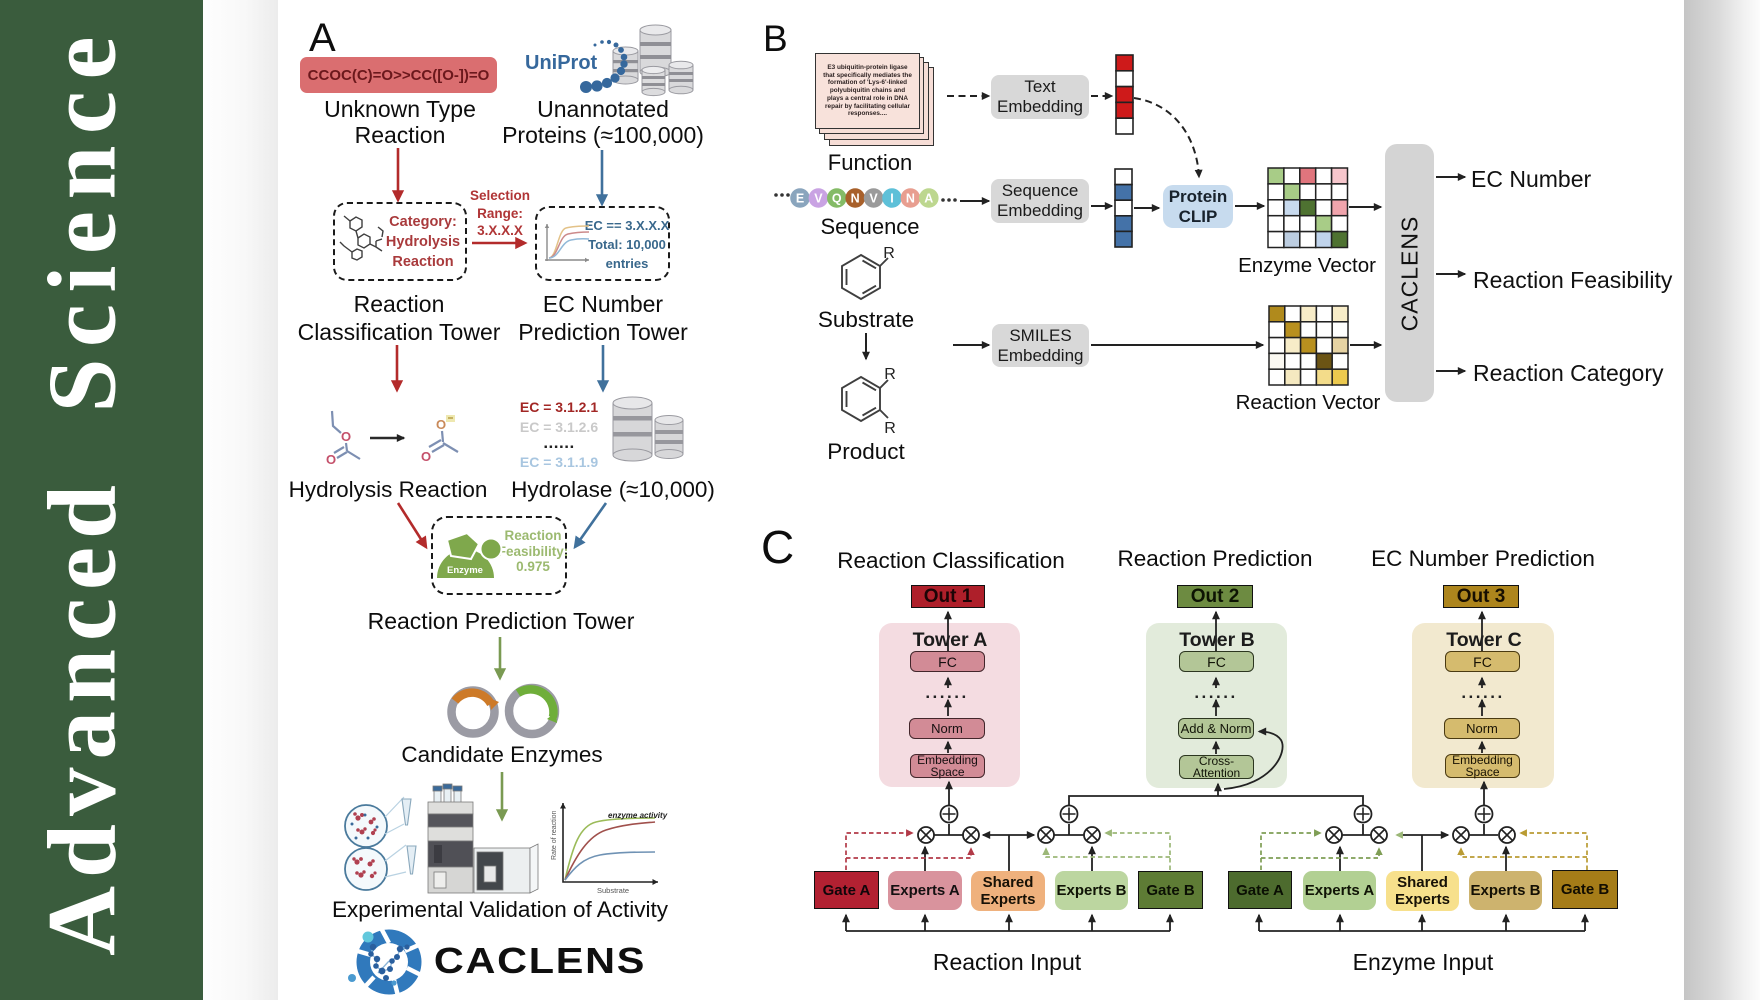 This screenshot has width=1760, height=1000. Describe the element at coordinates (891, 199) in the screenshot. I see `svg-text: I` at that location.